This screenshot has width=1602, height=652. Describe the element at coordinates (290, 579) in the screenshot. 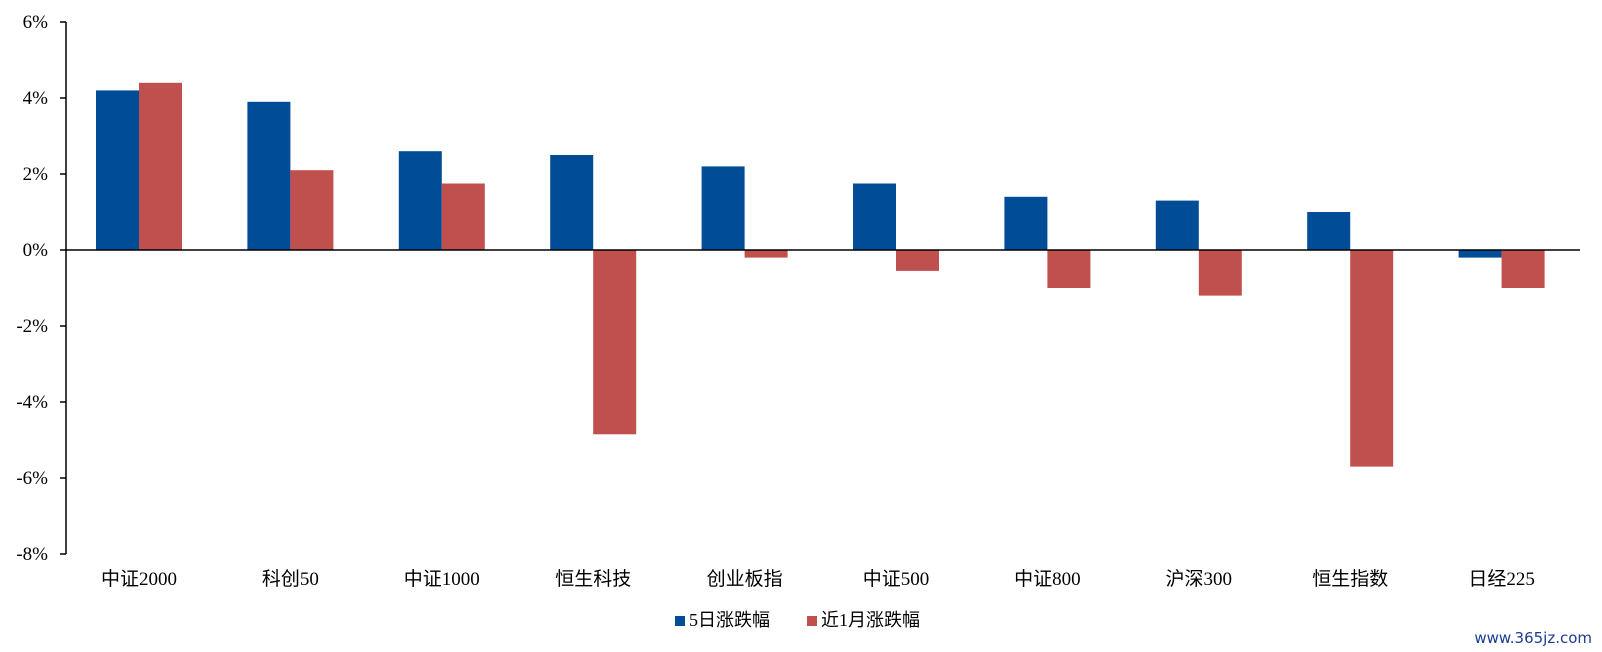

I see `x-category-label: 科创50` at that location.